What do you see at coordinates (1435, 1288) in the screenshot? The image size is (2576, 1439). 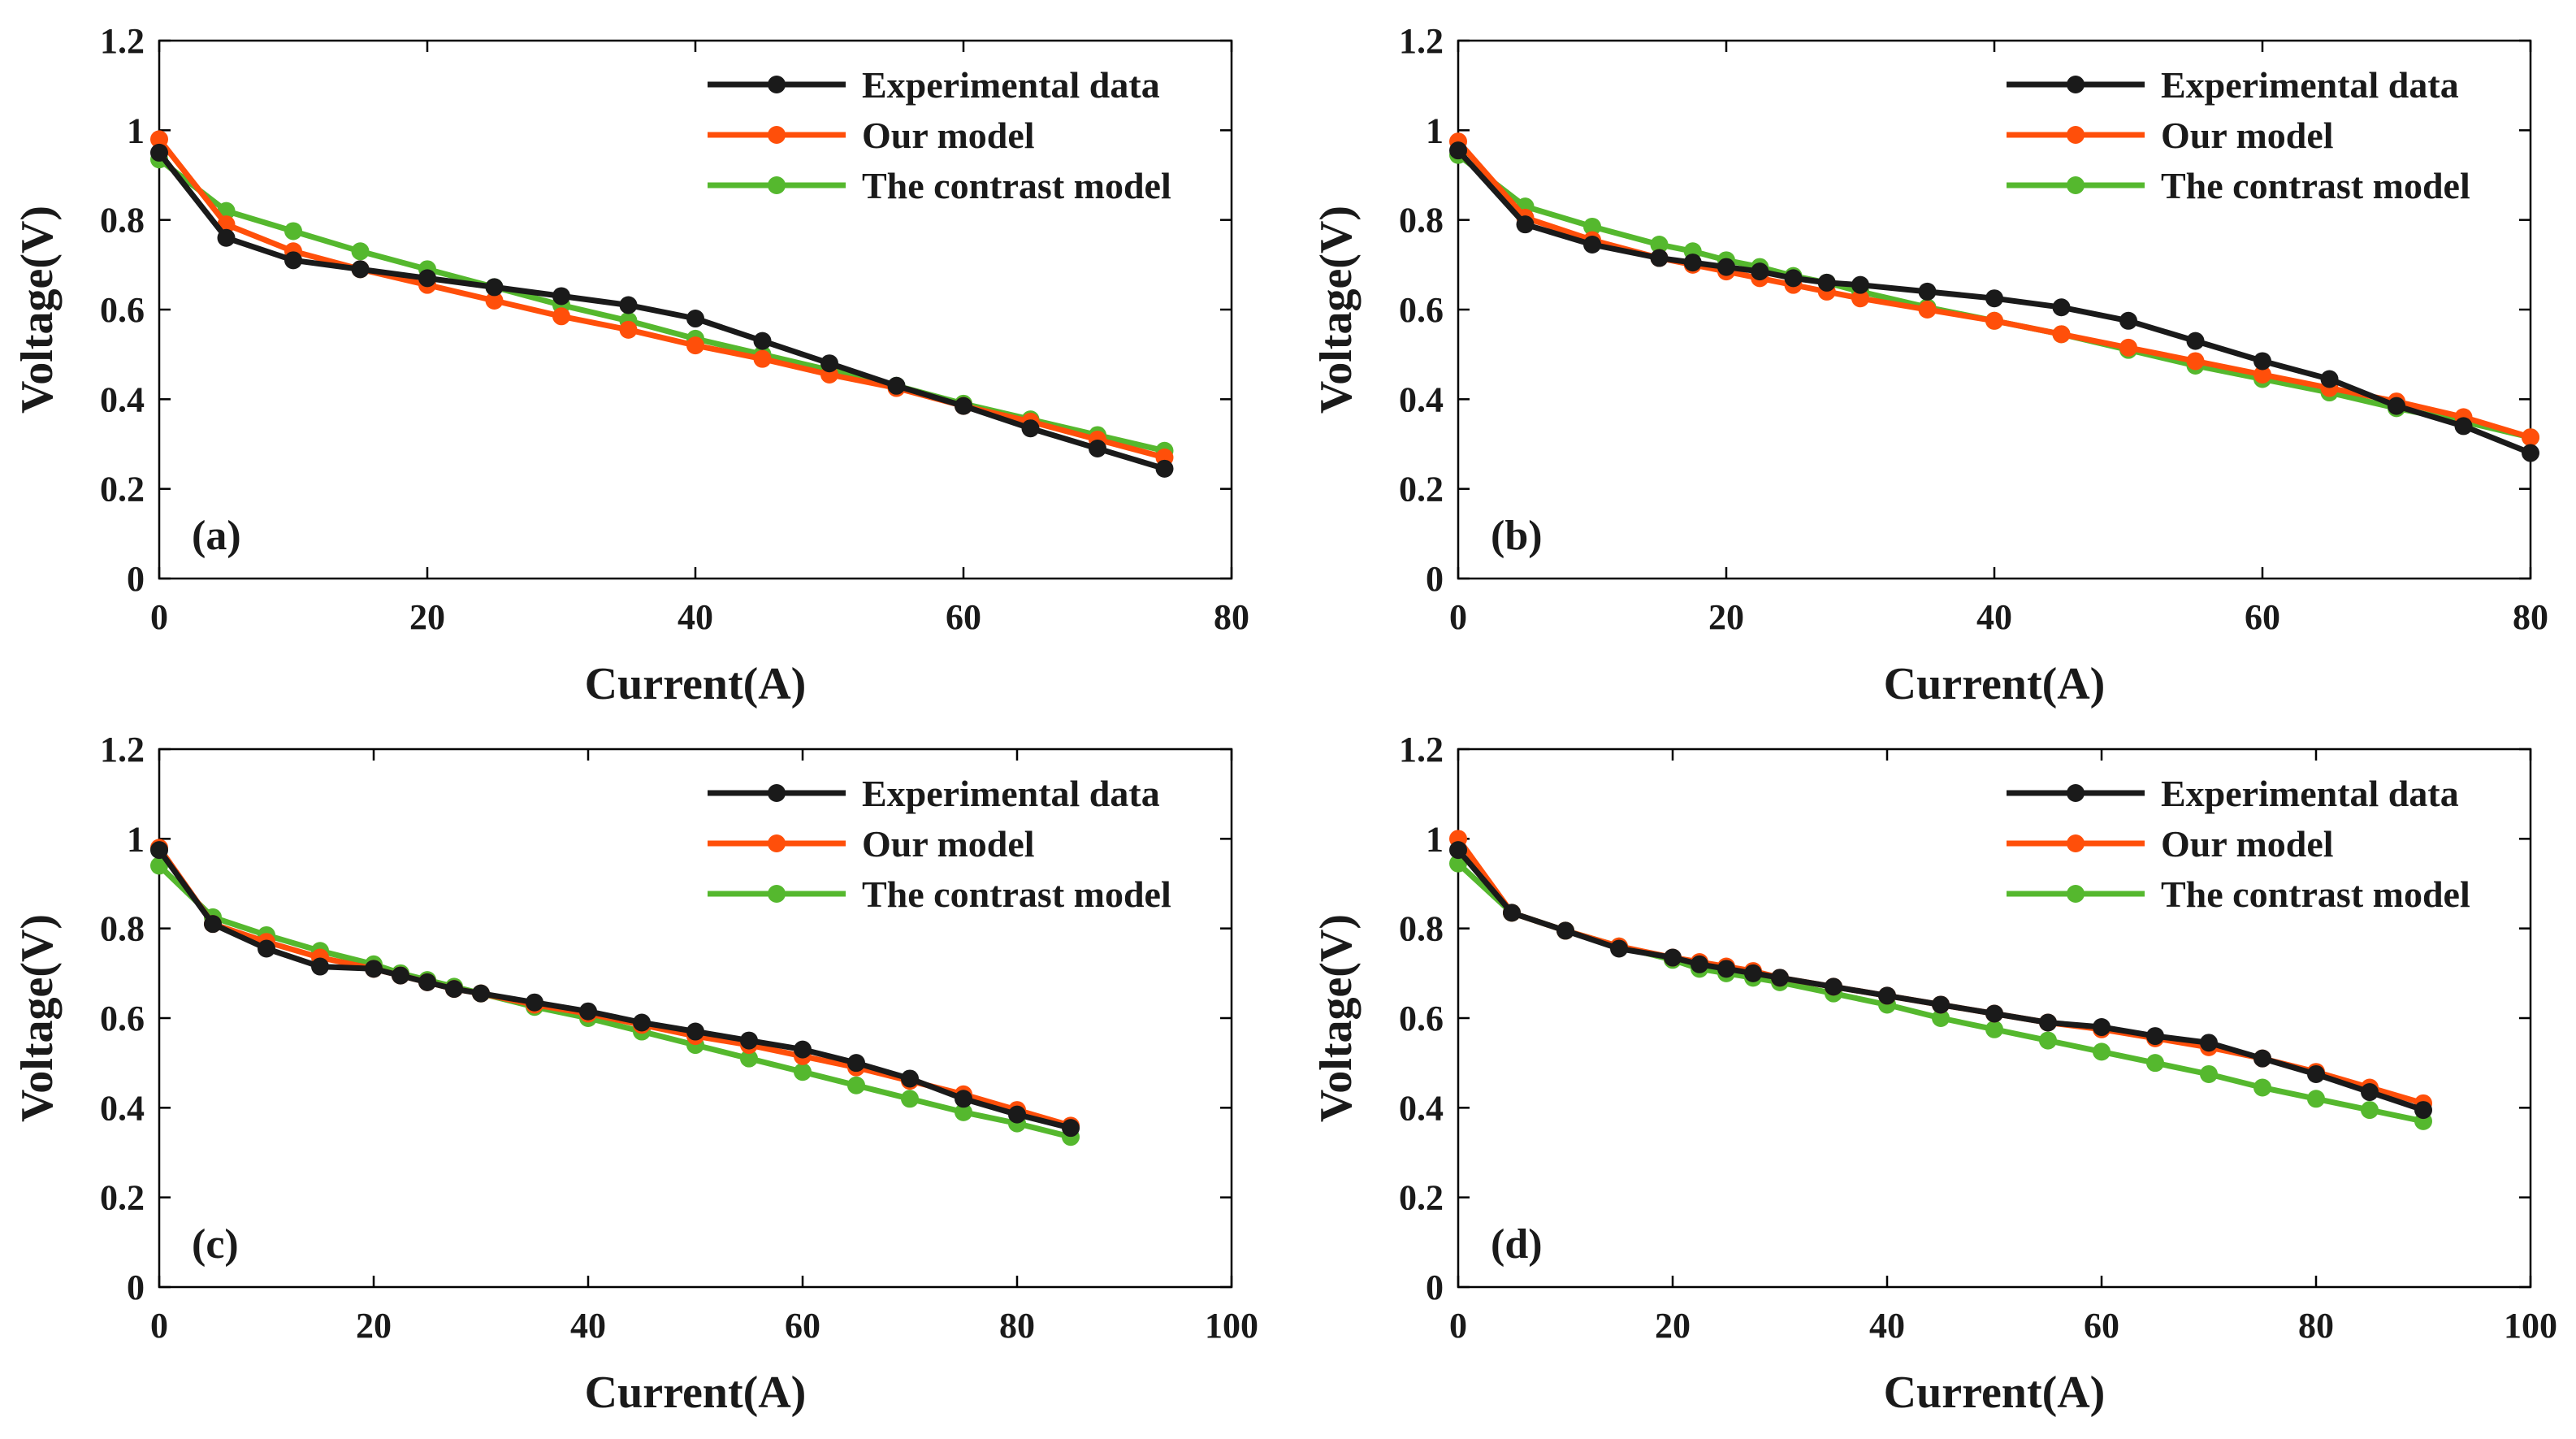 I see `y-tick-label: 0` at bounding box center [1435, 1288].